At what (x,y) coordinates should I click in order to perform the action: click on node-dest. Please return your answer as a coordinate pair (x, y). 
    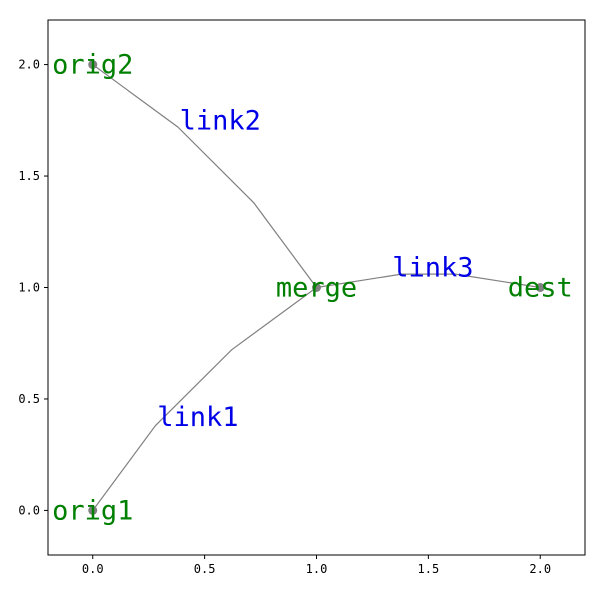
    Looking at the image, I should click on (540, 287).